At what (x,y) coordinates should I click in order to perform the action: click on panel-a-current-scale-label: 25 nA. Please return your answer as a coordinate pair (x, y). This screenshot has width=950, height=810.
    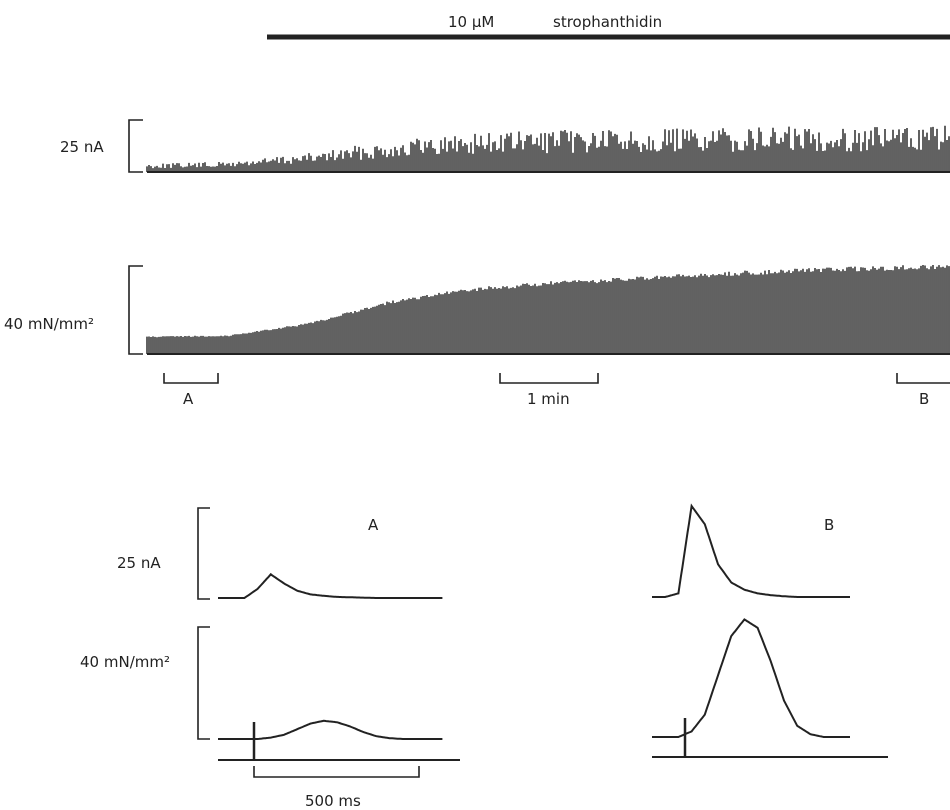
    Looking at the image, I should click on (139, 563).